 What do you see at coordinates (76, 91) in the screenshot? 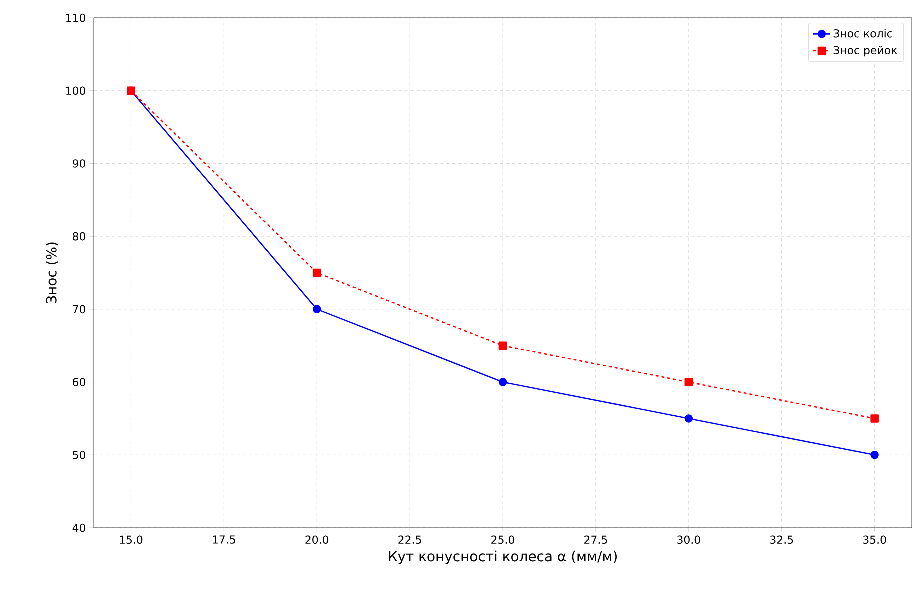
I see `y-tick-label: 100` at bounding box center [76, 91].